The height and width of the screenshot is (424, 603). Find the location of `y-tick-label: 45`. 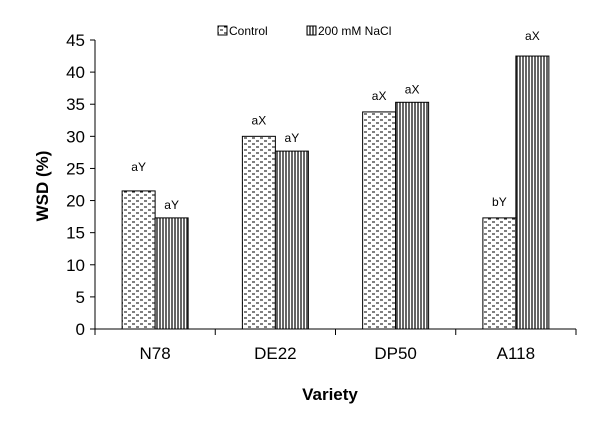

y-tick-label: 45 is located at coordinates (75, 40).